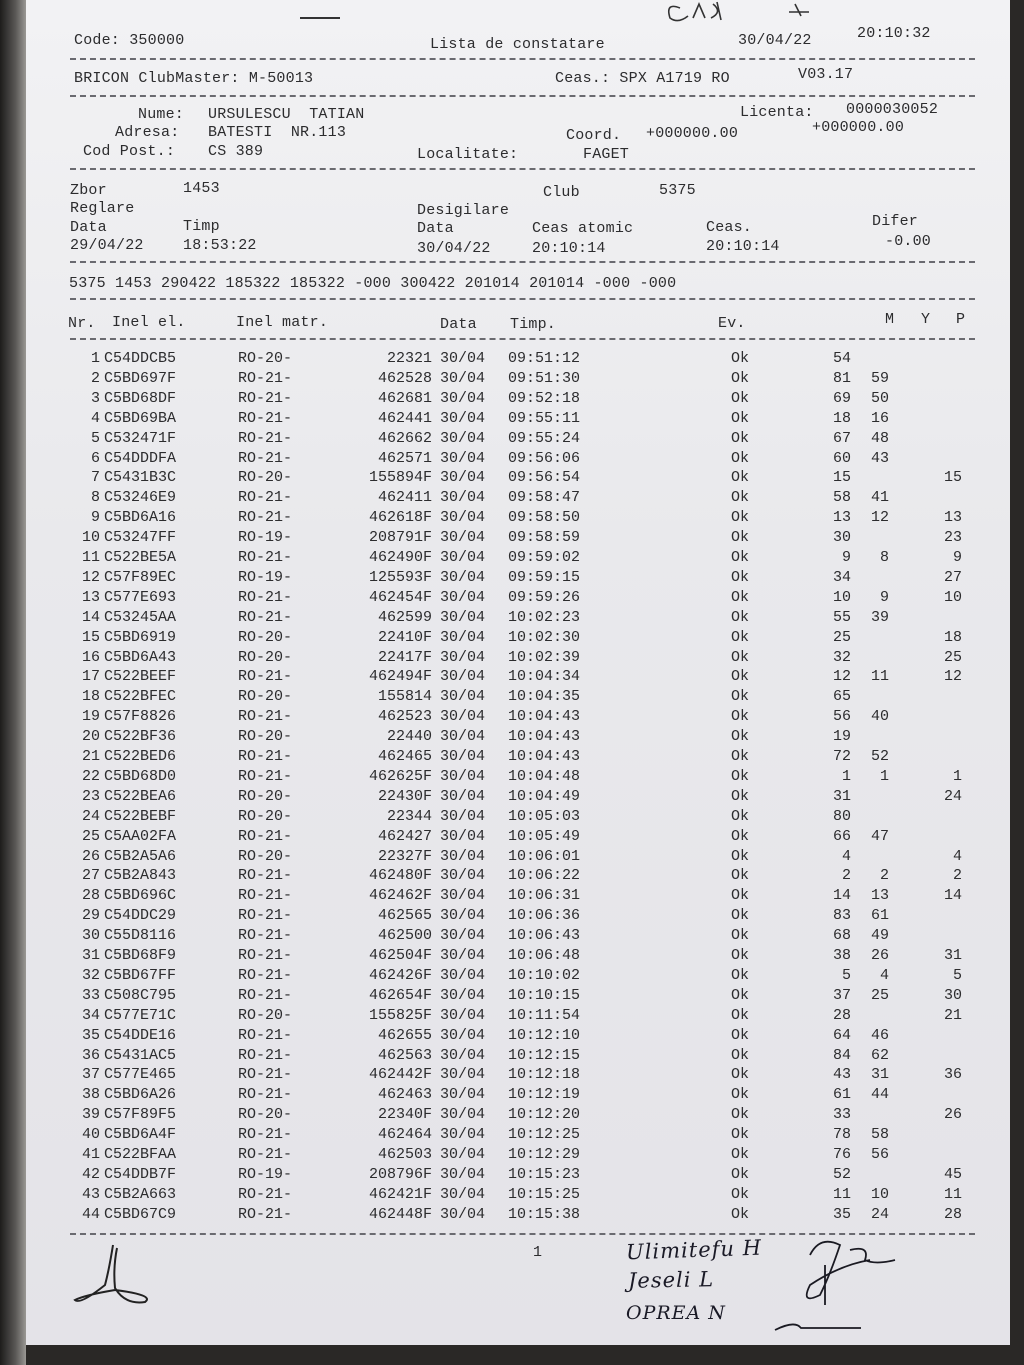  I want to click on arrival-time: 10:12:15, so click(544, 1055).